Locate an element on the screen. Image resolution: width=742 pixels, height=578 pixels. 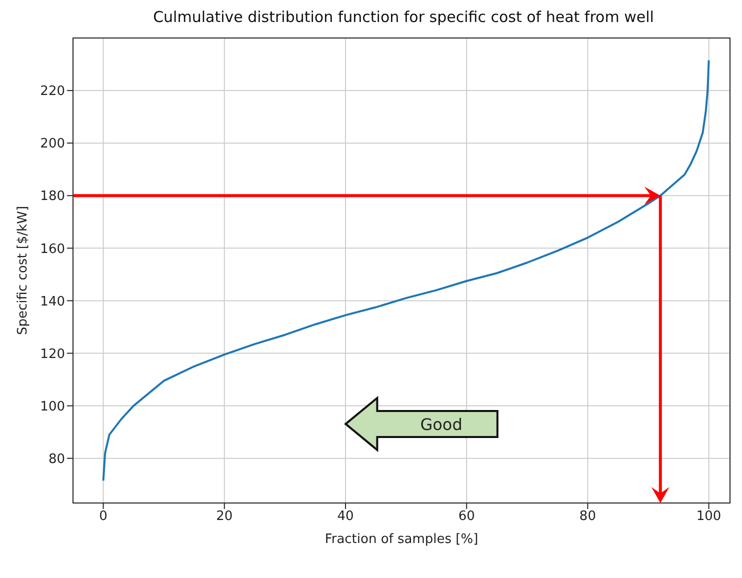
y-tick-label: 180 is located at coordinates (52, 196).